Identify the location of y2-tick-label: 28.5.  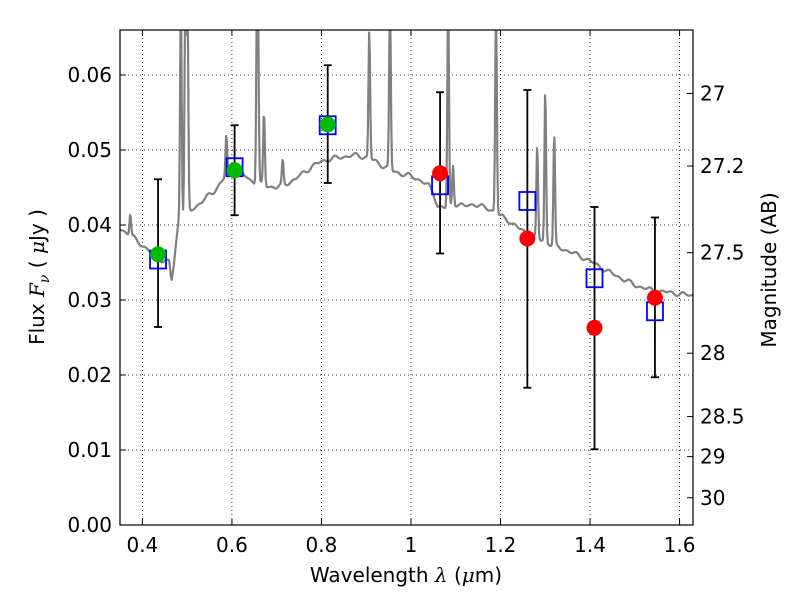
(722, 417).